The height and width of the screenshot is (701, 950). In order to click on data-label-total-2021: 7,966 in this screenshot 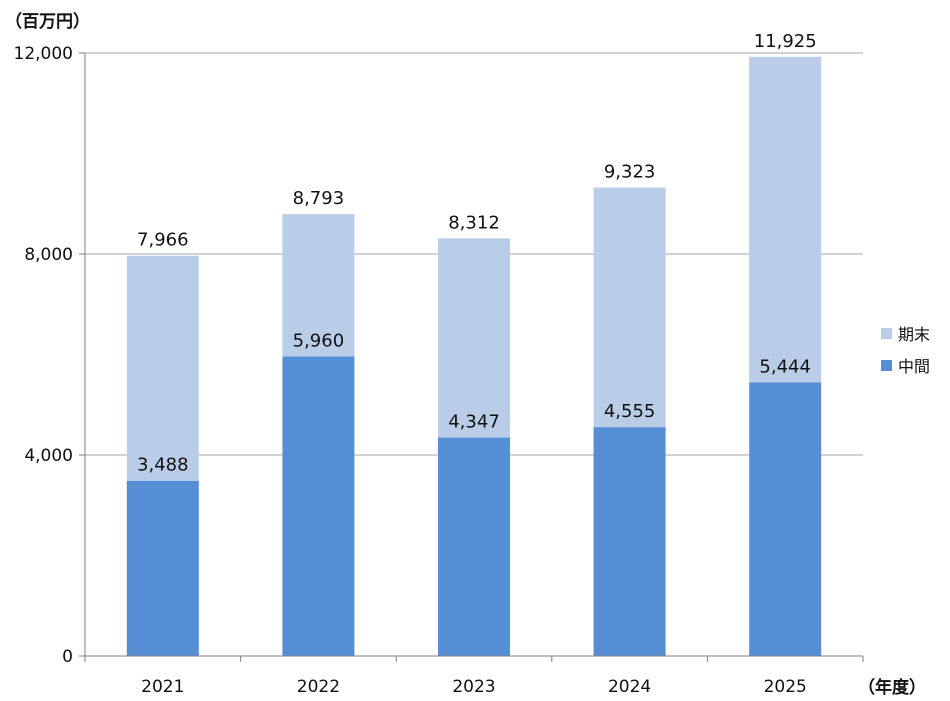, I will do `click(163, 240)`.